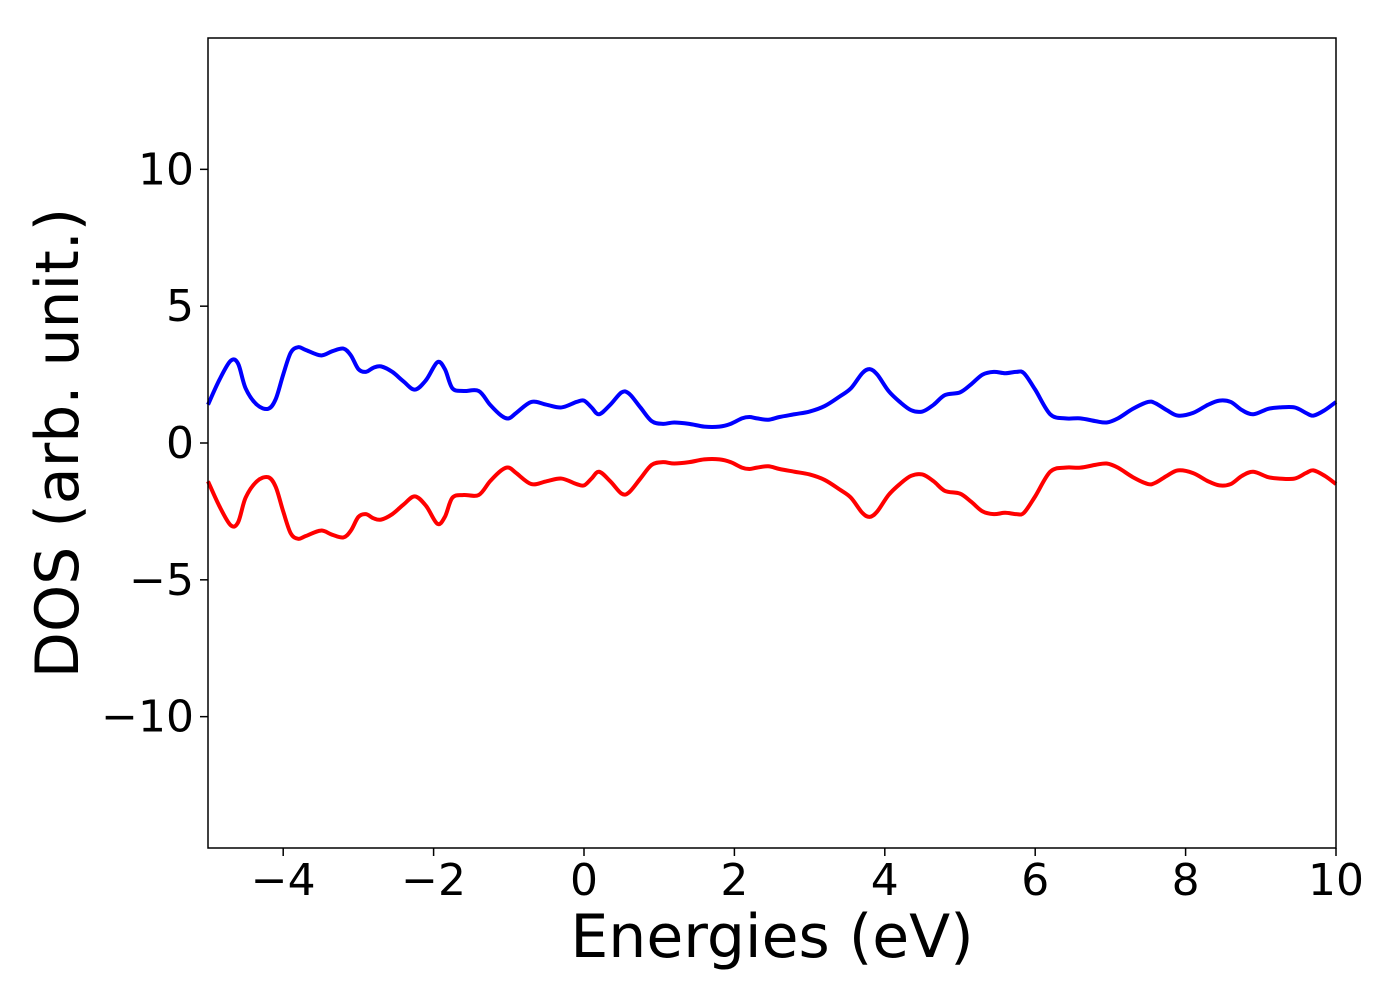 This screenshot has height=1005, width=1400. Describe the element at coordinates (147, 717) in the screenshot. I see `y-tick-label: −10` at that location.